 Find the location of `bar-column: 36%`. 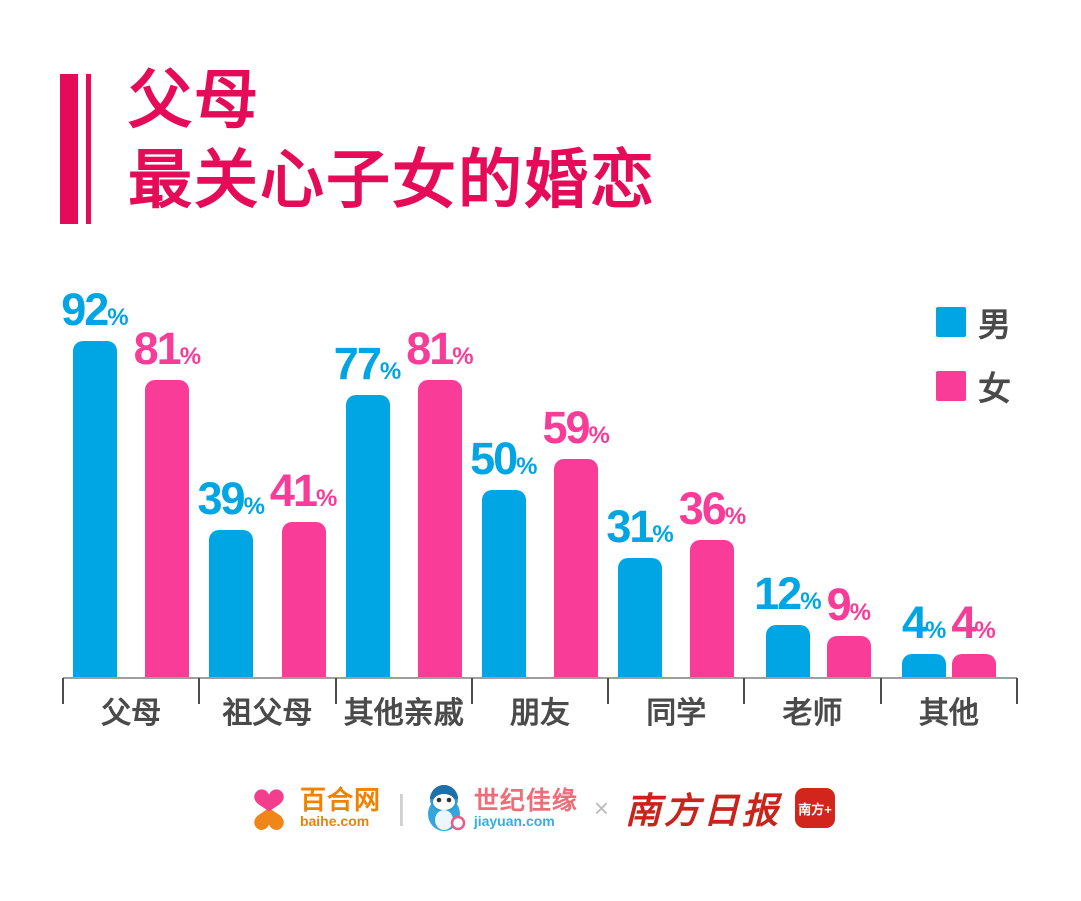

bar-column: 36% is located at coordinates (712, 580).